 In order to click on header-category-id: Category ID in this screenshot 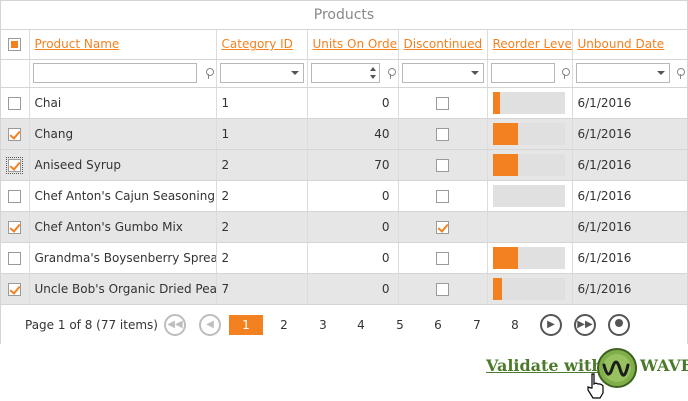, I will do `click(262, 45)`.